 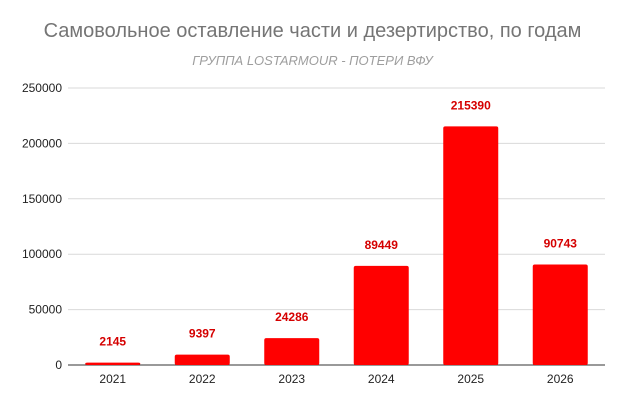 I want to click on y-tick-label: 0, so click(x=58, y=365).